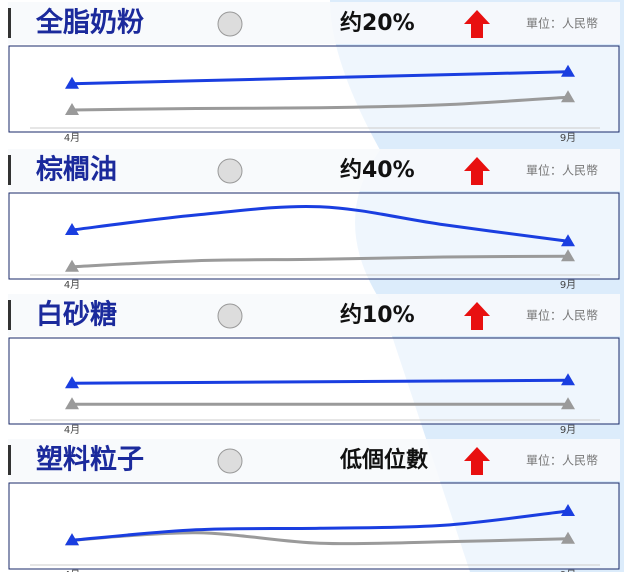 Image resolution: width=624 pixels, height=572 pixels. What do you see at coordinates (383, 460) in the screenshot?
I see `change-label: 低個位數` at bounding box center [383, 460].